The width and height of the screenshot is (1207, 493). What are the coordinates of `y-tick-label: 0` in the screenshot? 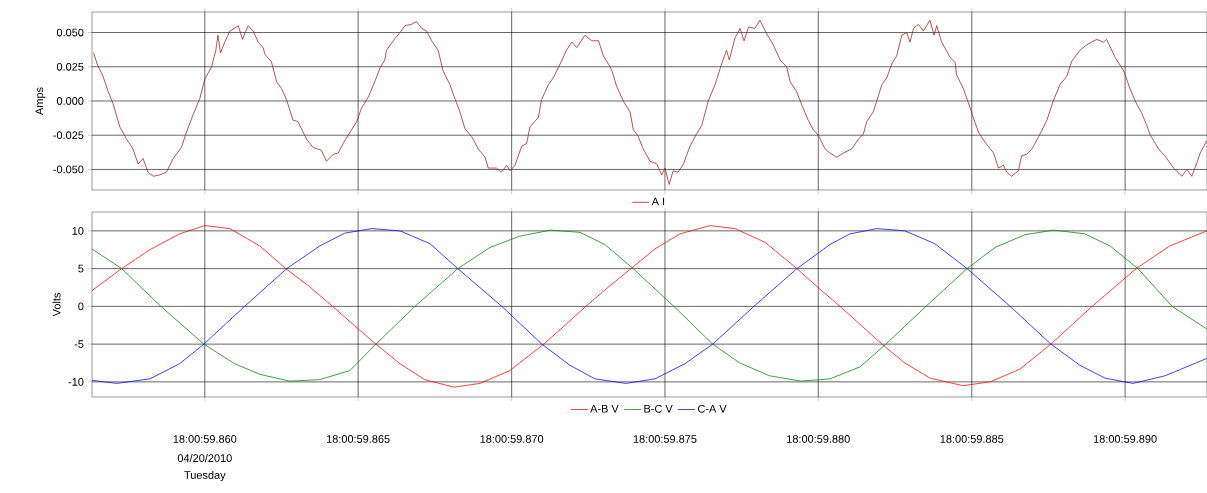 It's located at (81, 306).